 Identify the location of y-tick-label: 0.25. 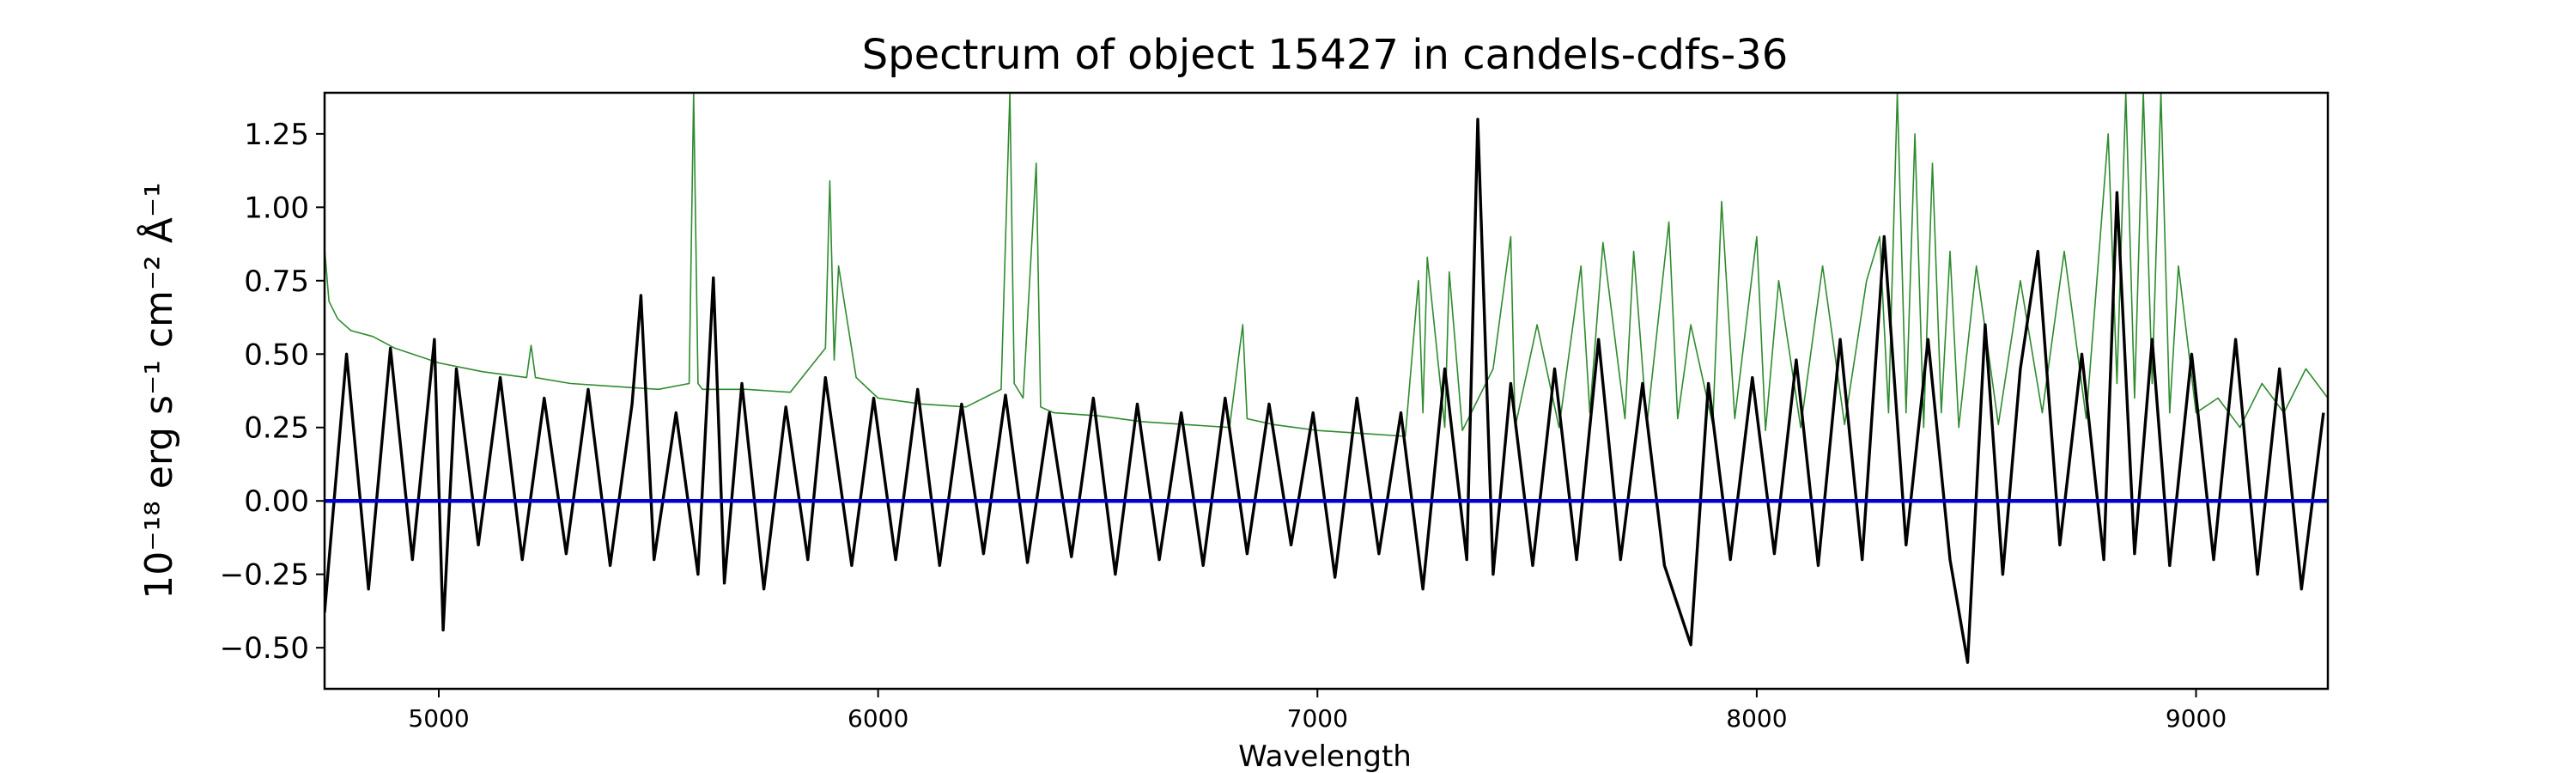
(276, 428).